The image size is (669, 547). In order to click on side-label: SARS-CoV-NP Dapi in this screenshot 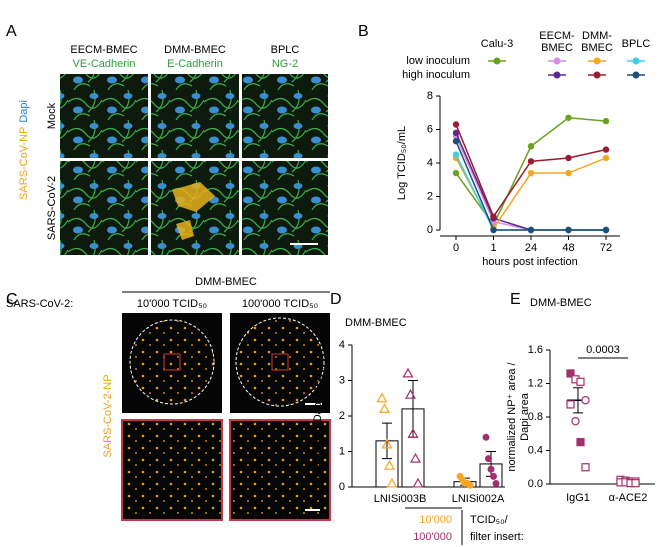, I will do `click(24, 150)`.